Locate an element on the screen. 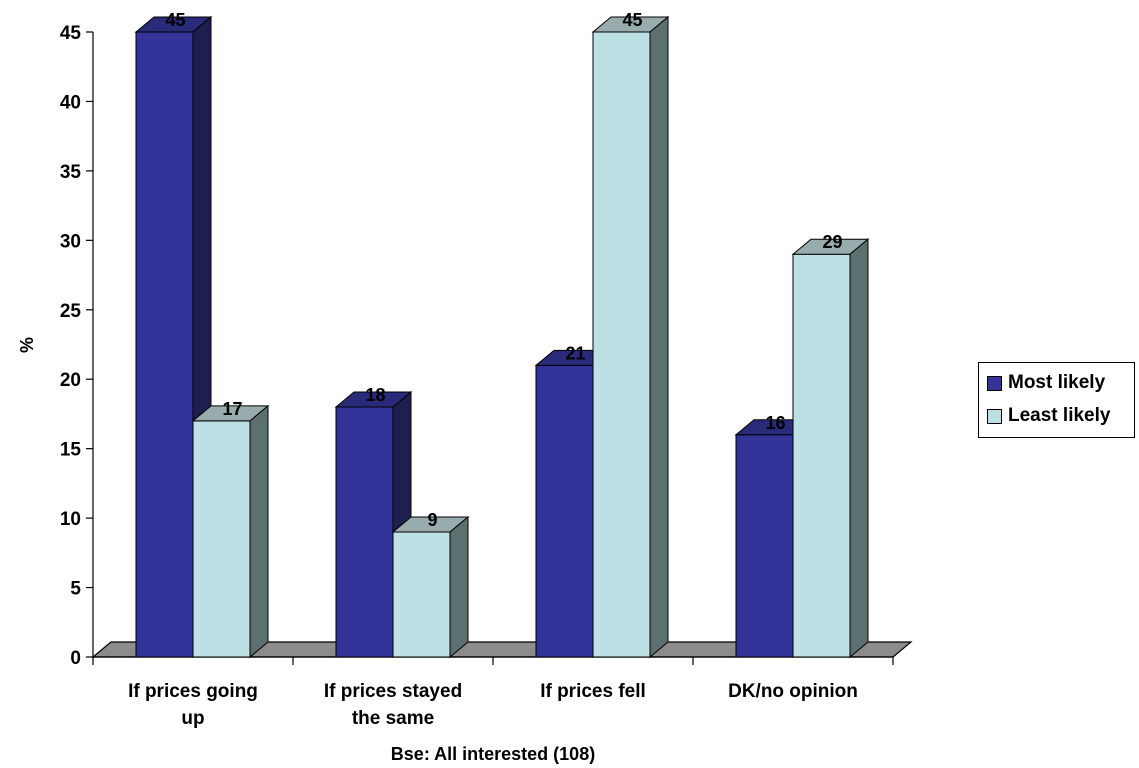 The height and width of the screenshot is (768, 1139). bar-least-likely-dk-no-opinion is located at coordinates (830, 448).